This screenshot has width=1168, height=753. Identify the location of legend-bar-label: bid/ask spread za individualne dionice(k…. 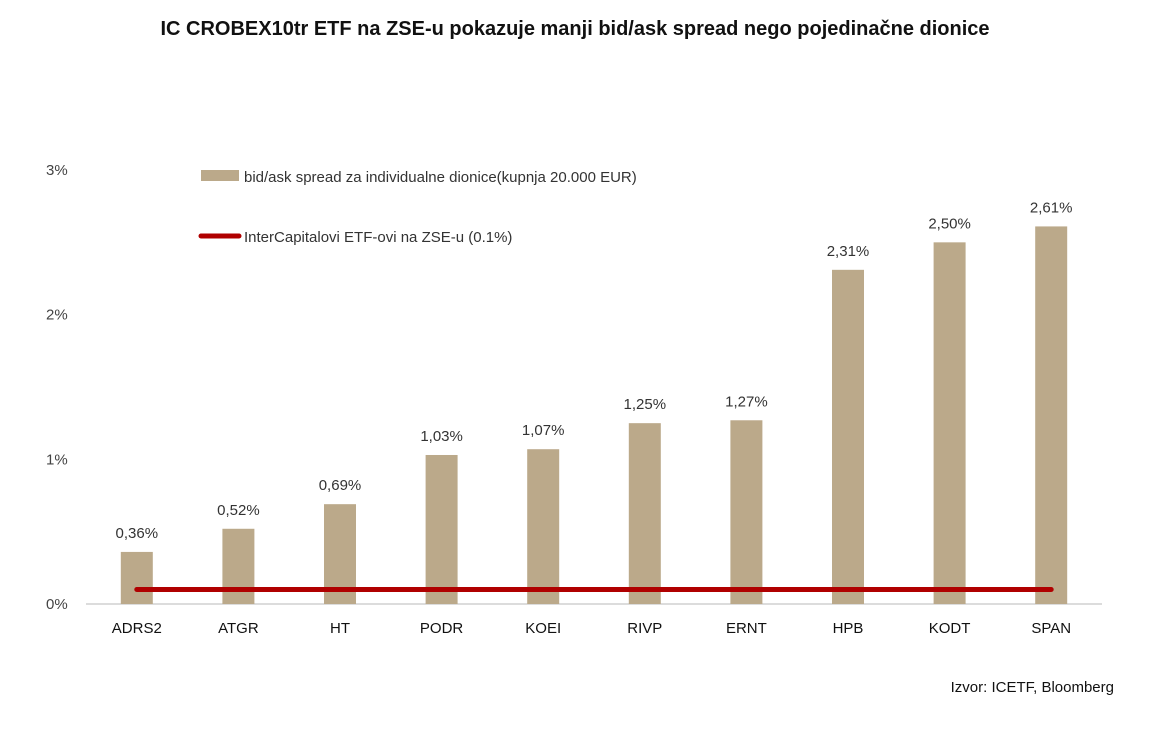
(440, 177).